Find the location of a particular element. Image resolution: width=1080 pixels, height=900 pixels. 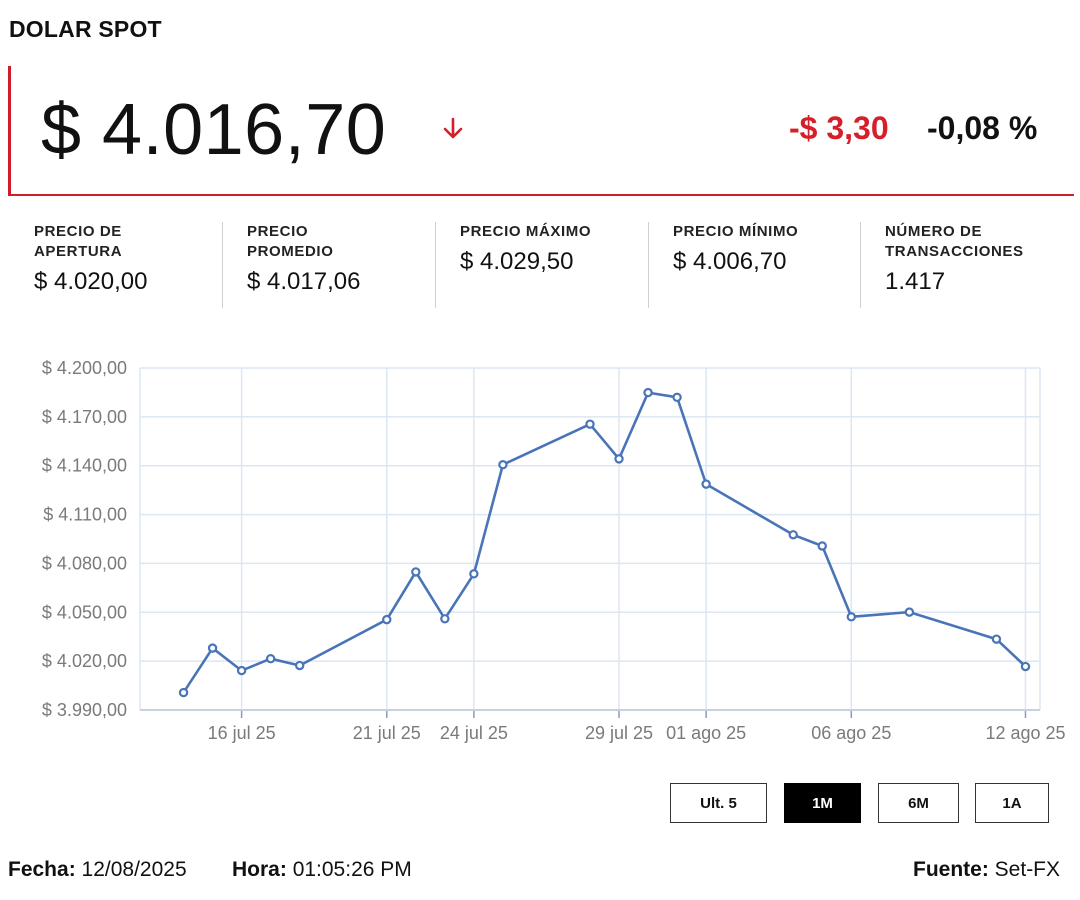

stat-label: PRECIO MÁXIMO is located at coordinates (526, 231).